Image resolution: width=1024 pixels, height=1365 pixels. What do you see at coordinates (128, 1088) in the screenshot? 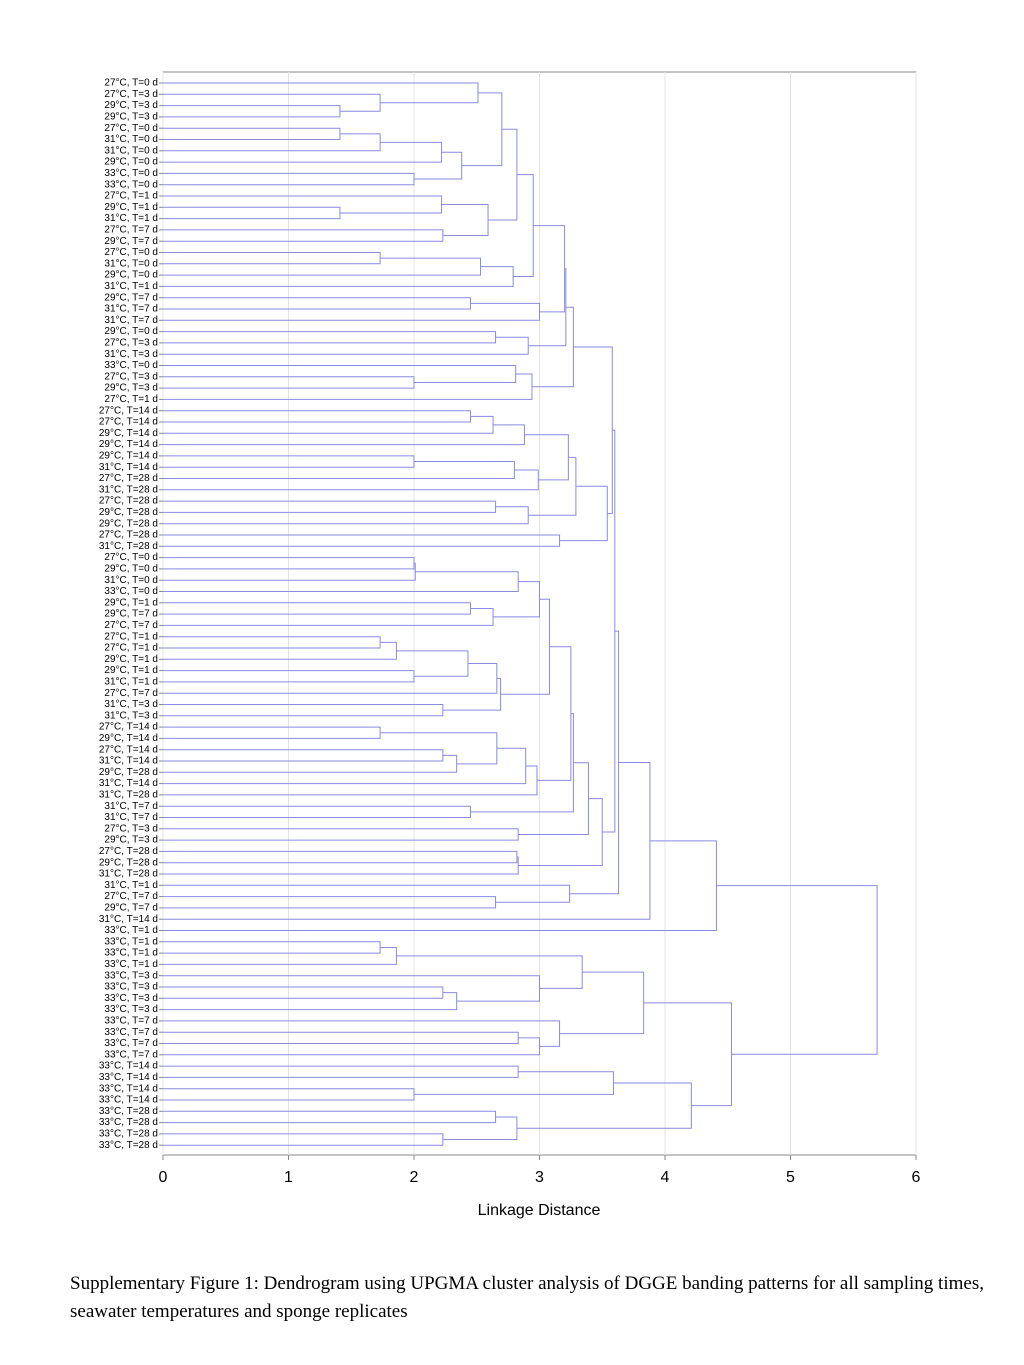
I see `leaf-label: 33°C, T=14 d` at bounding box center [128, 1088].